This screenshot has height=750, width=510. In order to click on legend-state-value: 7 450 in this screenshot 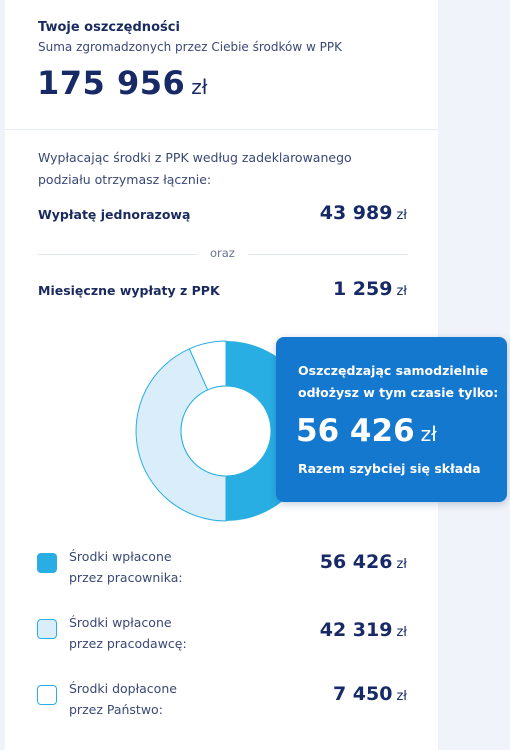, I will do `click(362, 694)`.